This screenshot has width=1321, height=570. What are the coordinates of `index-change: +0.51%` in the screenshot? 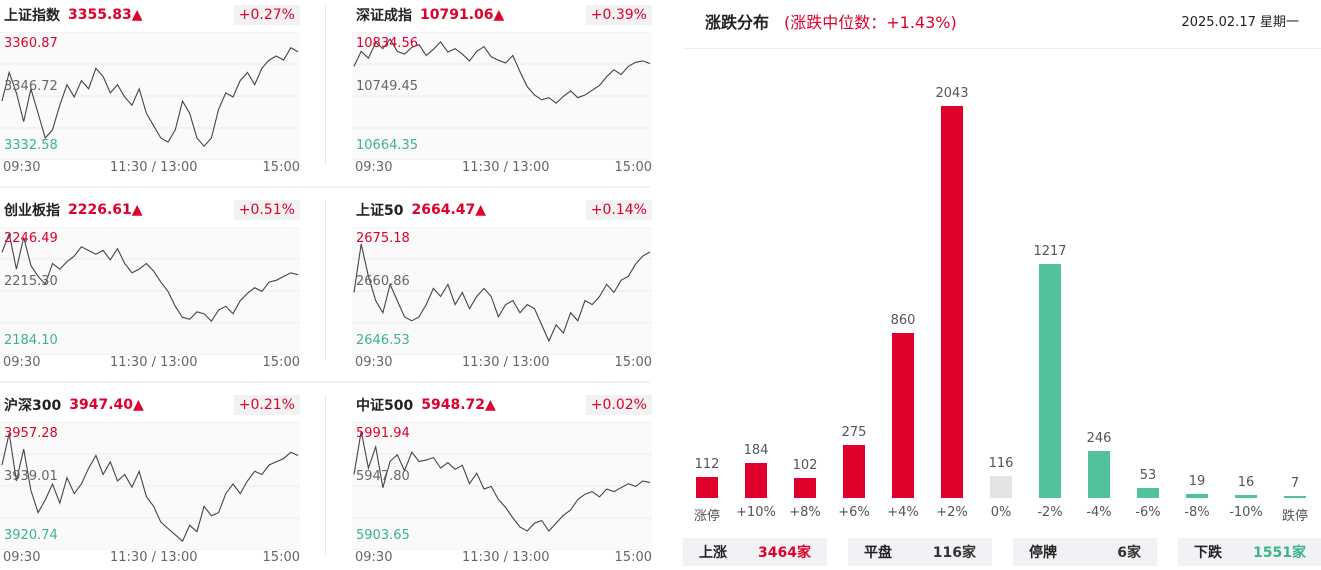 It's located at (266, 210).